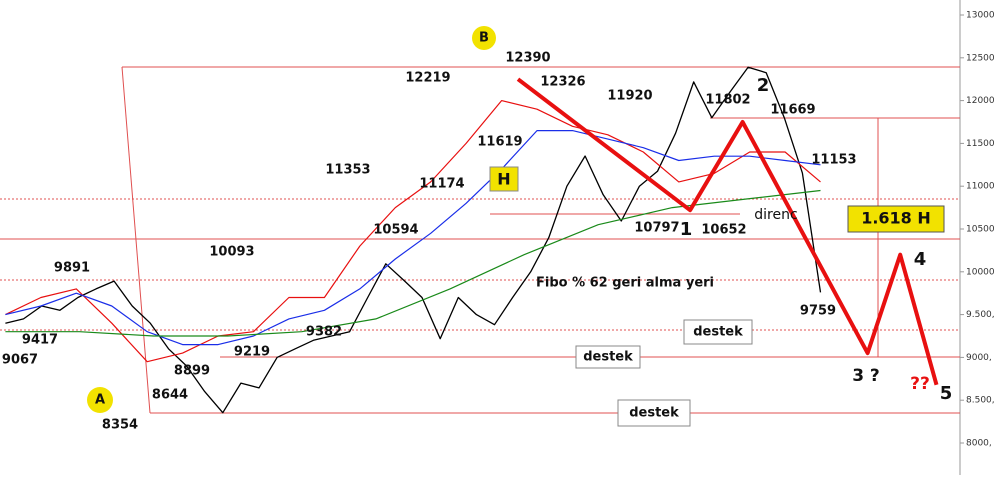 Image resolution: width=1000 pixels, height=479 pixels. I want to click on y-tick-label: 8.500,, so click(980, 401).